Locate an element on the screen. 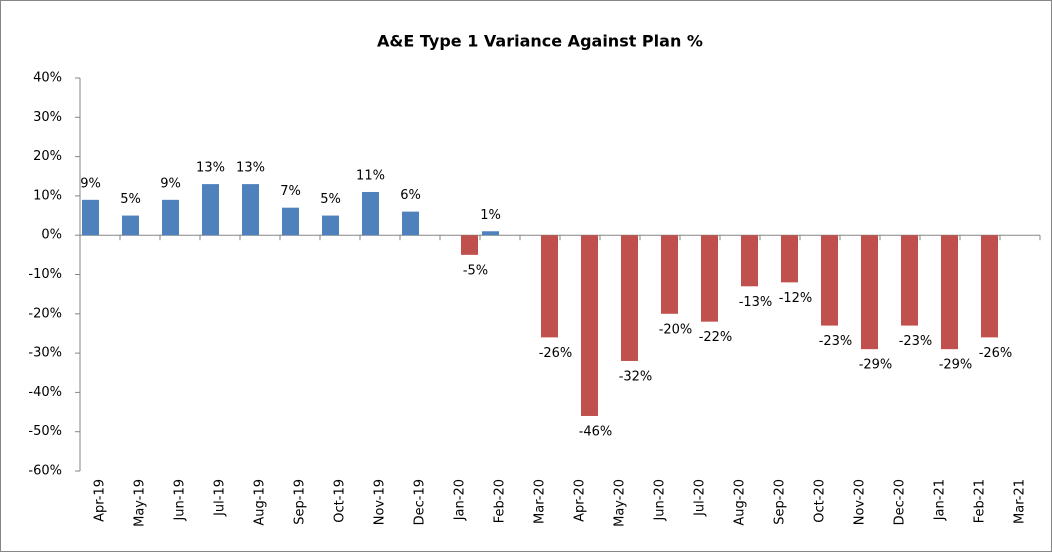 The height and width of the screenshot is (552, 1052). y-tick-label: 20% is located at coordinates (47, 156).